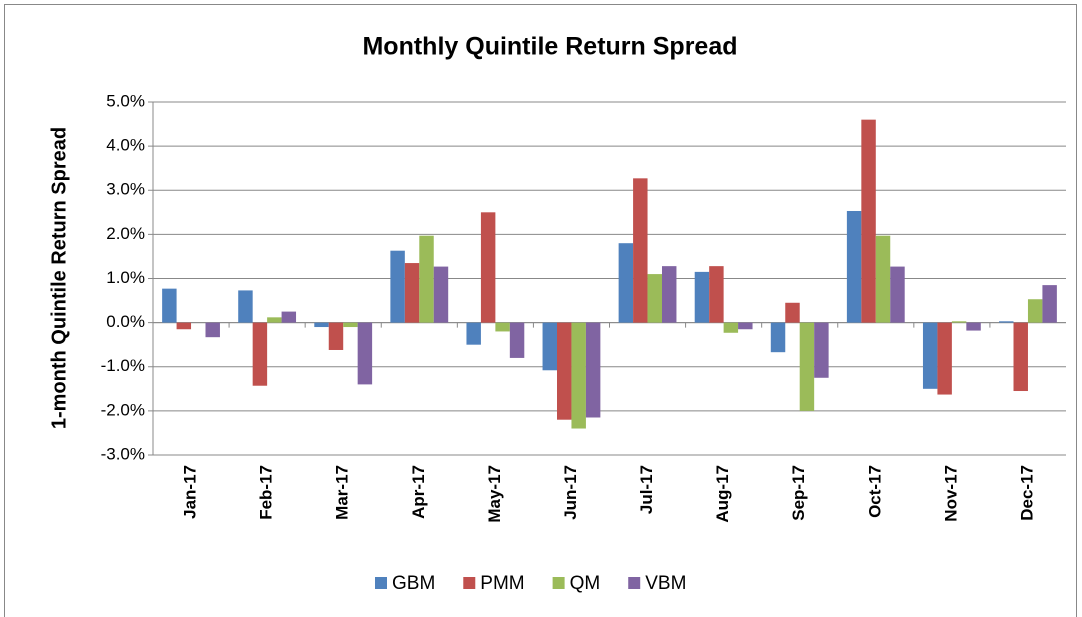  What do you see at coordinates (59, 278) in the screenshot?
I see `y-axis-label: 1-month Quintile Return Spread` at bounding box center [59, 278].